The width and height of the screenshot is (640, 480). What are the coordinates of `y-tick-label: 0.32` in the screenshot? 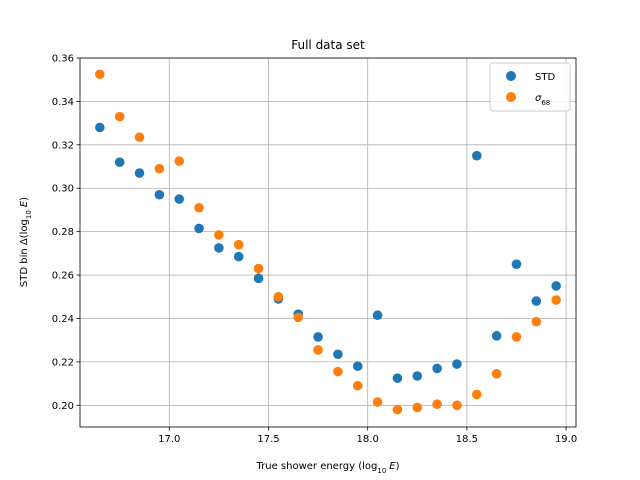 It's located at (63, 145).